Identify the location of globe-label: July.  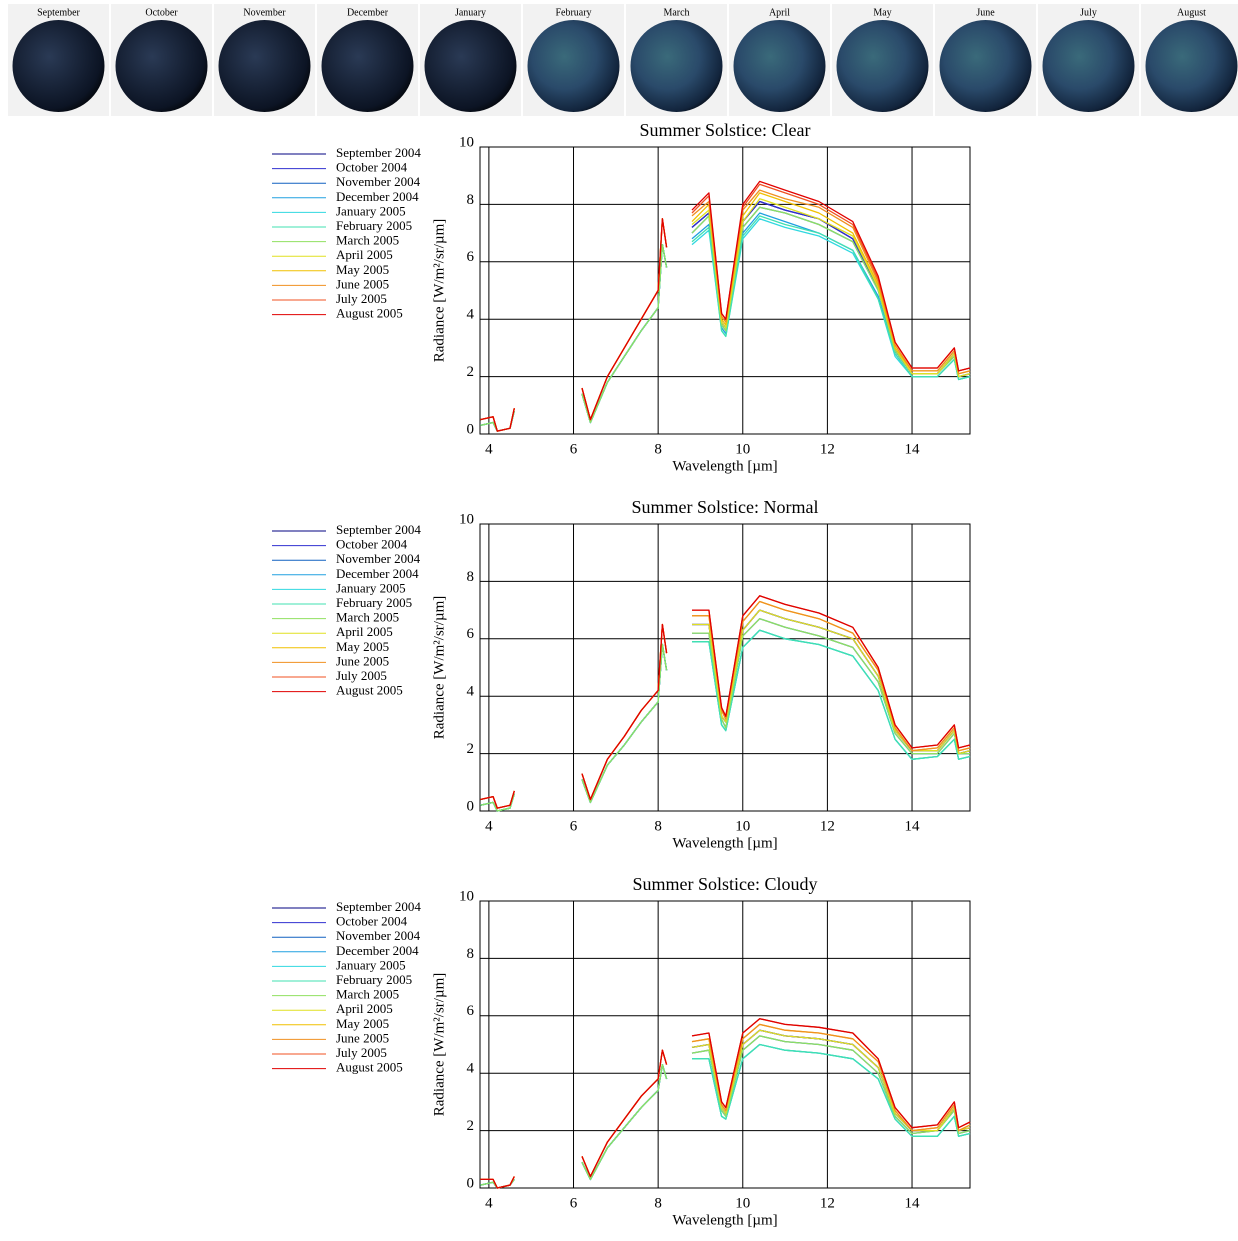
(1088, 12).